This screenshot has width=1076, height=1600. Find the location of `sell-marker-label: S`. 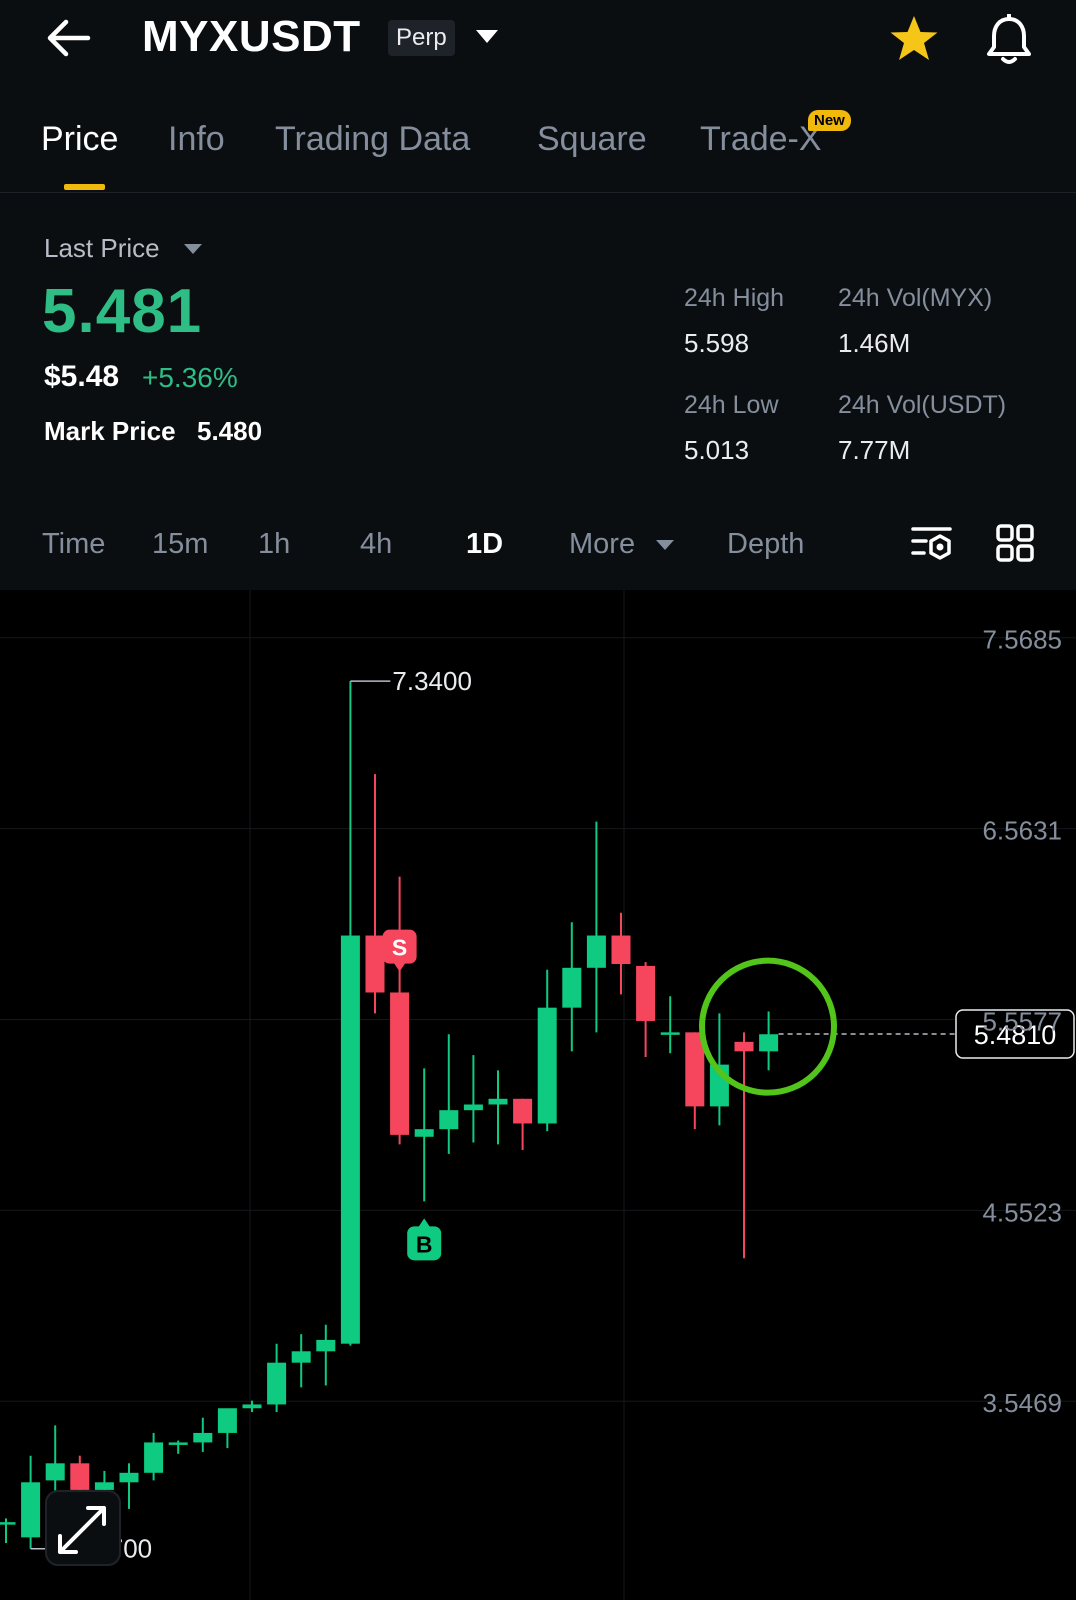

sell-marker-label: S is located at coordinates (399, 948).